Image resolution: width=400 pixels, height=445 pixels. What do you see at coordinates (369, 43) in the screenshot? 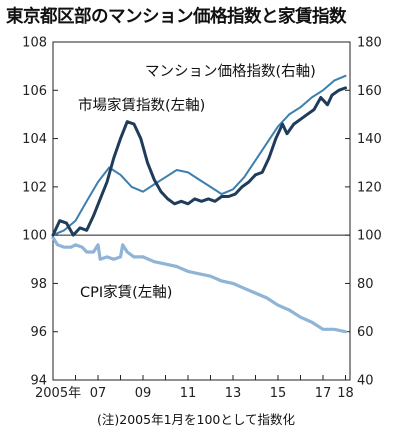
I see `y-right-tick-label: 180` at bounding box center [369, 43].